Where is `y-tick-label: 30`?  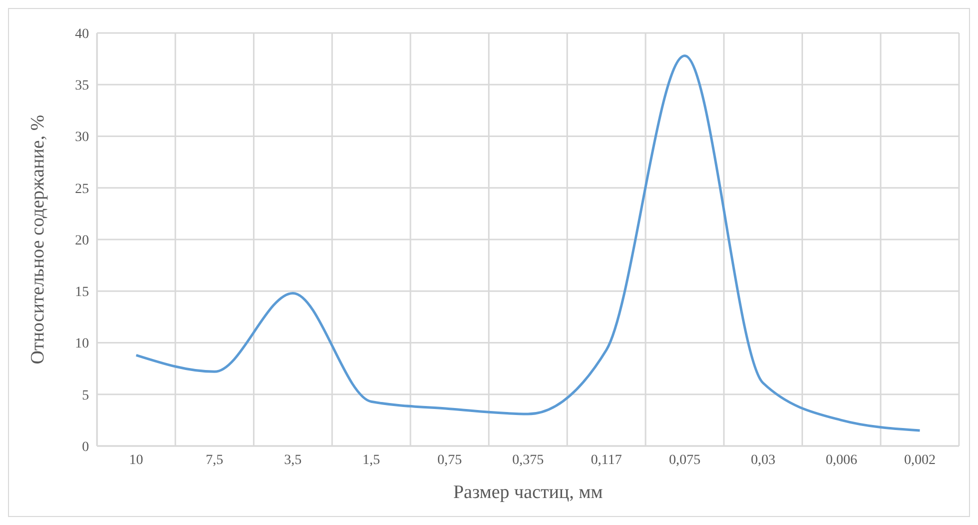
y-tick-label: 30 is located at coordinates (82, 138).